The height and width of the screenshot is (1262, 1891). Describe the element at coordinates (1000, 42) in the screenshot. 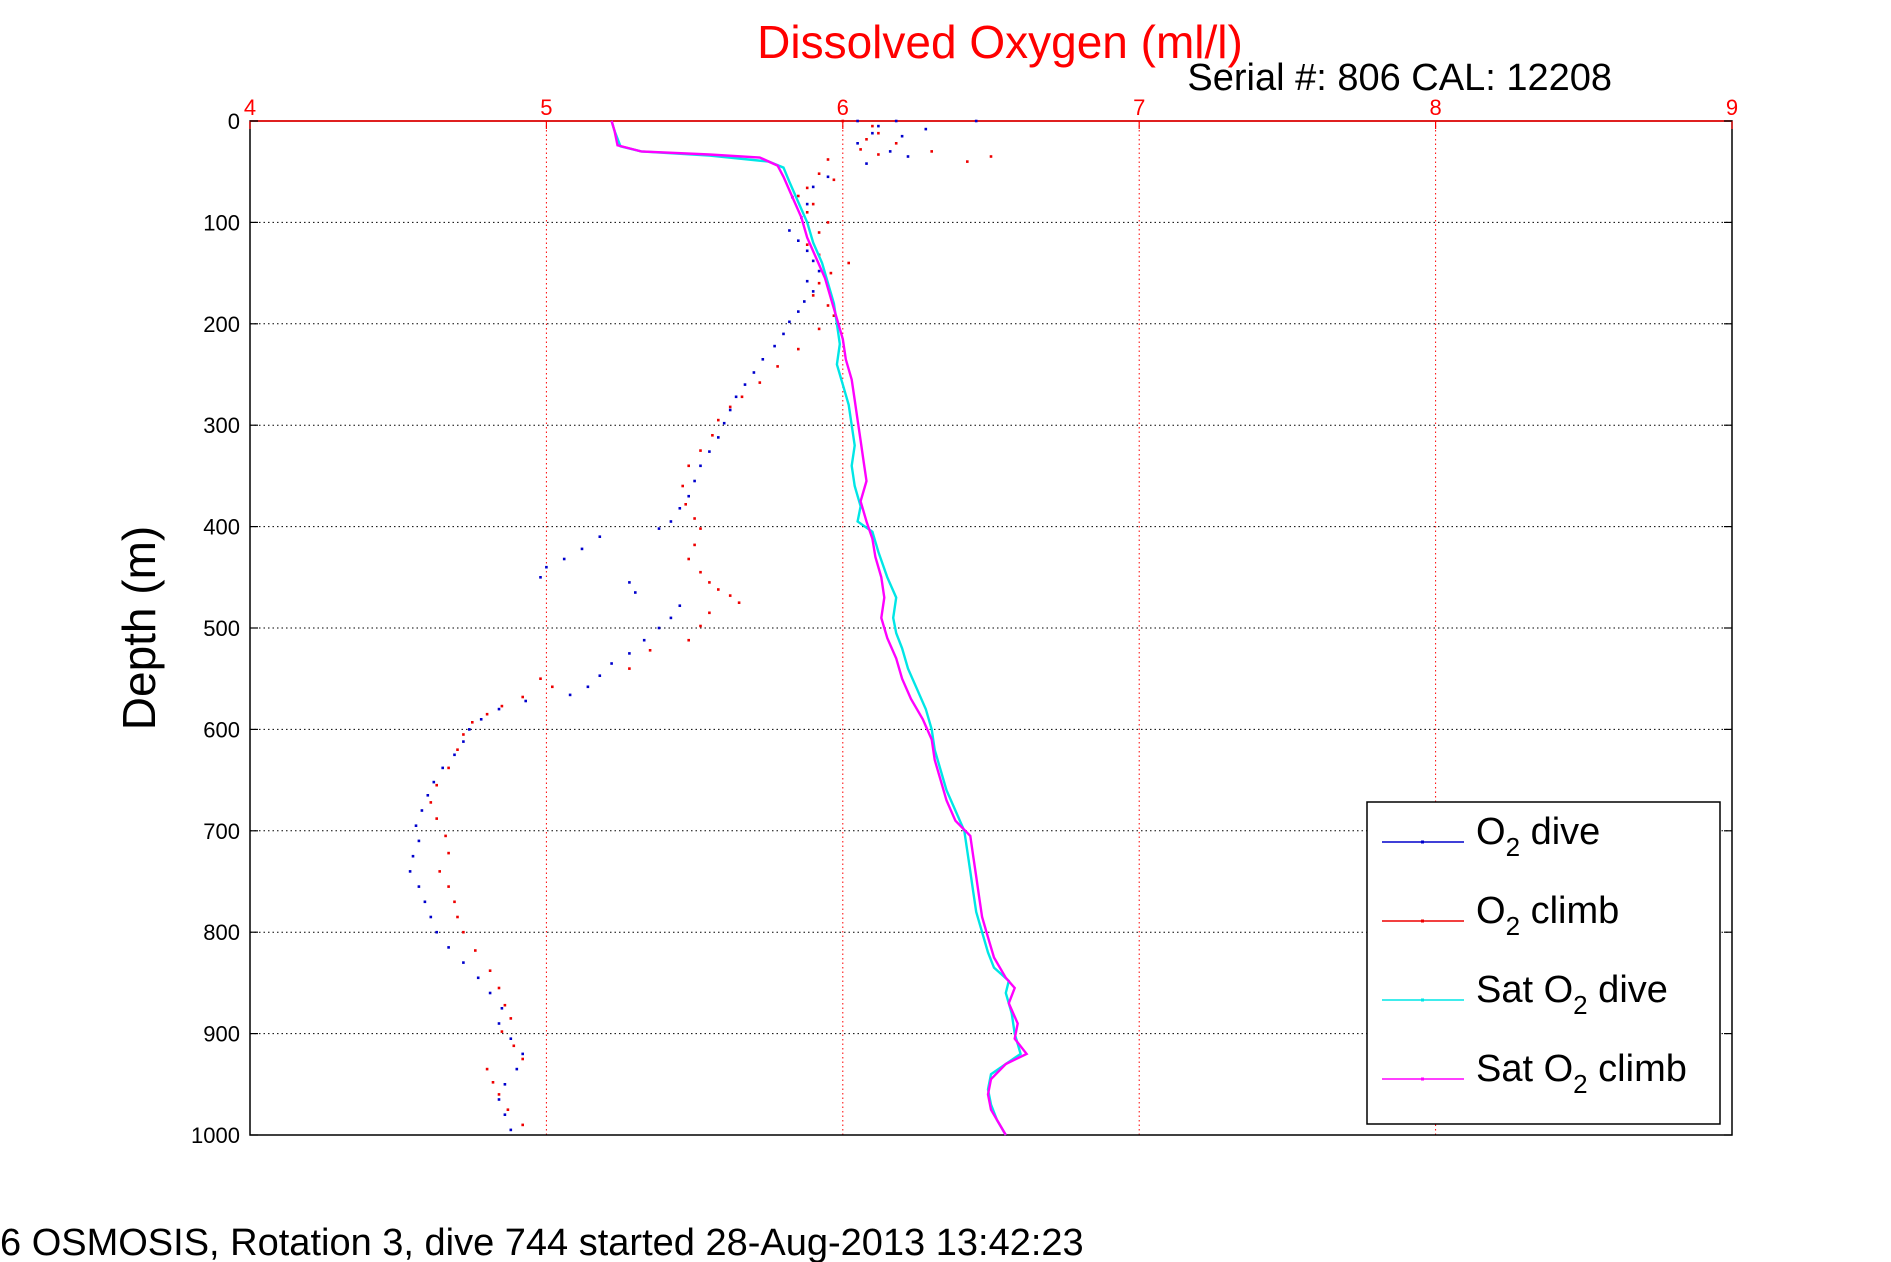

I see `chart-title: Dissolved Oxygen (ml/l)` at that location.